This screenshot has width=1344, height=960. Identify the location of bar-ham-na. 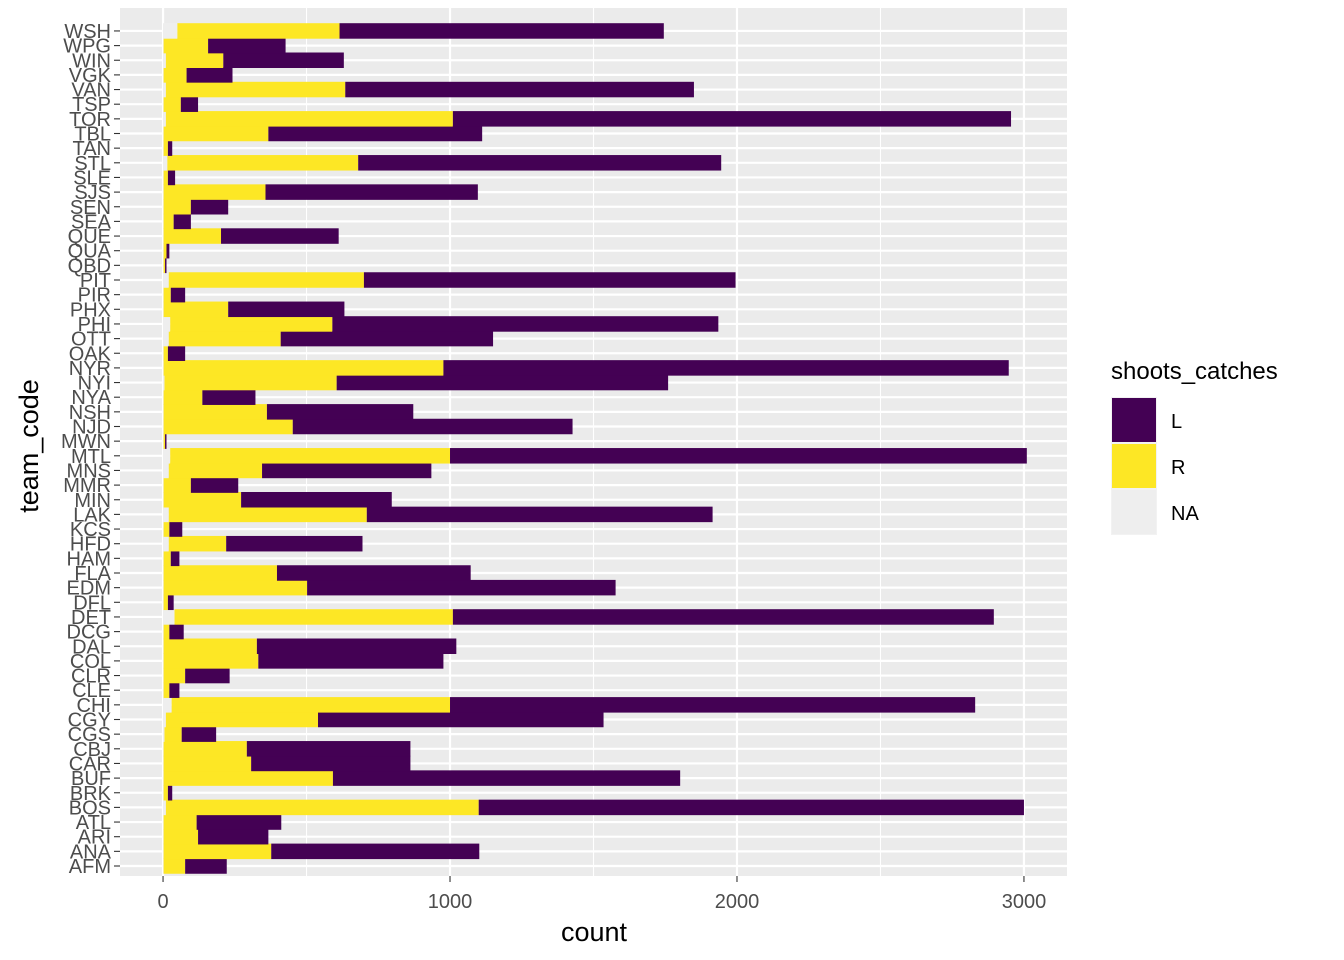
(163, 558).